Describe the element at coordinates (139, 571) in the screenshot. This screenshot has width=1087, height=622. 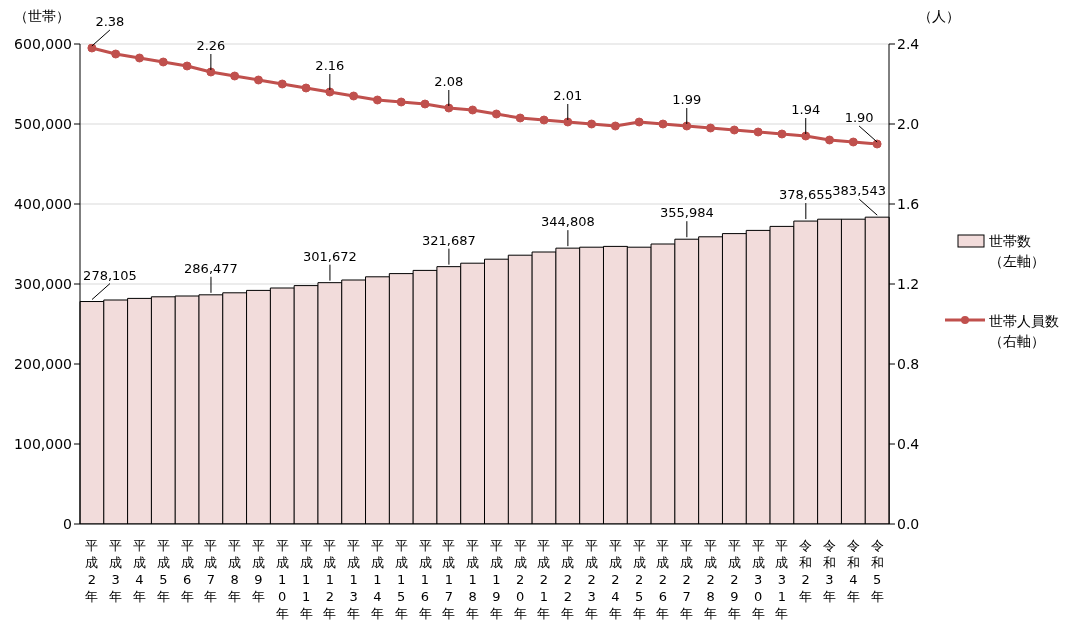
I see `x-tick-label: 平成4年` at that location.